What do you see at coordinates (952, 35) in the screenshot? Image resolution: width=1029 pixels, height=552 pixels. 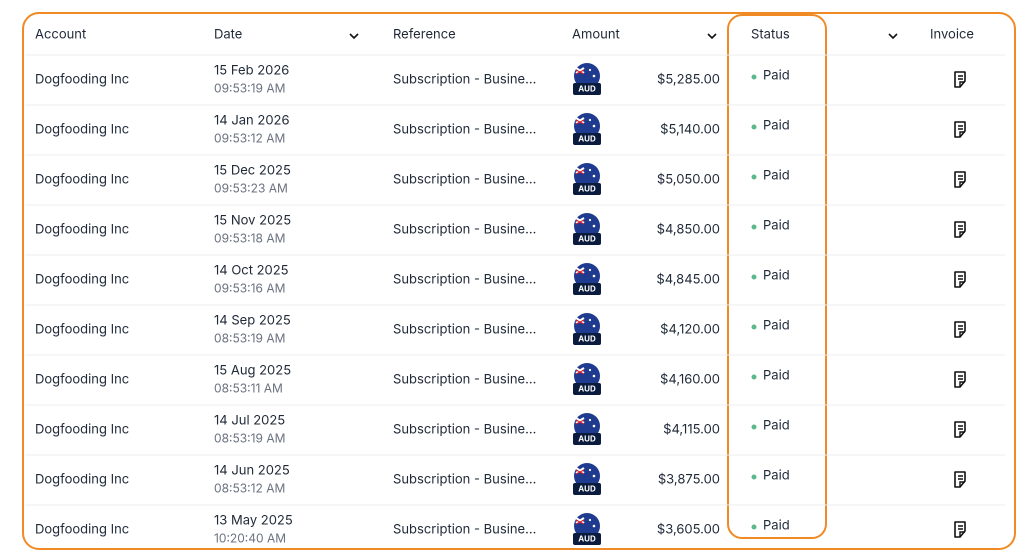 I see `column-header: Invoice` at bounding box center [952, 35].